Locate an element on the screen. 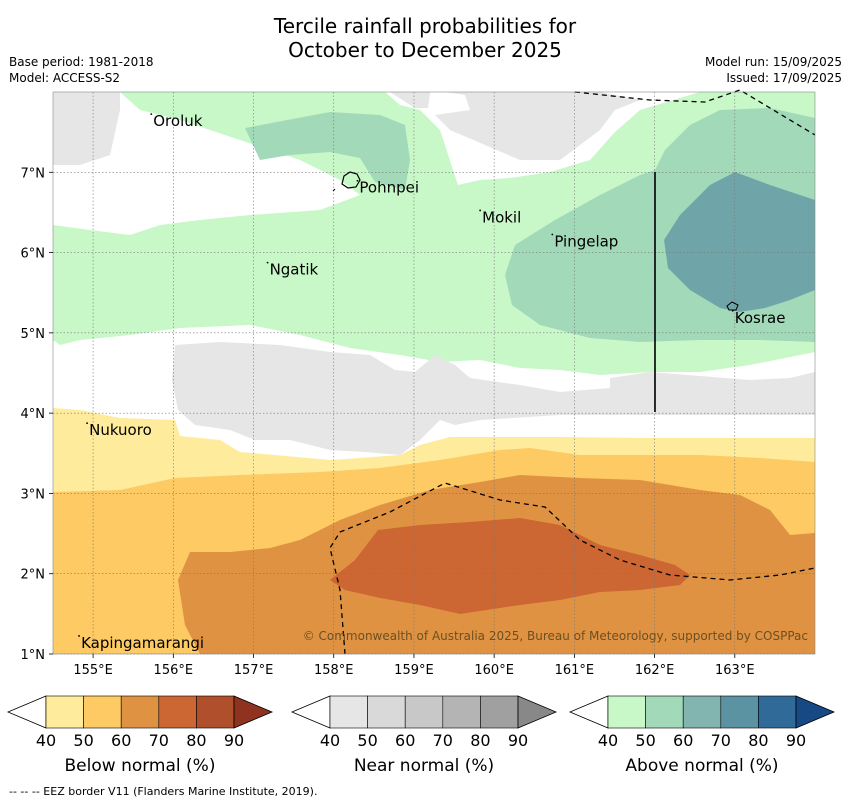 This screenshot has width=850, height=804. place-label-ngatik: Ngatik is located at coordinates (294, 270).